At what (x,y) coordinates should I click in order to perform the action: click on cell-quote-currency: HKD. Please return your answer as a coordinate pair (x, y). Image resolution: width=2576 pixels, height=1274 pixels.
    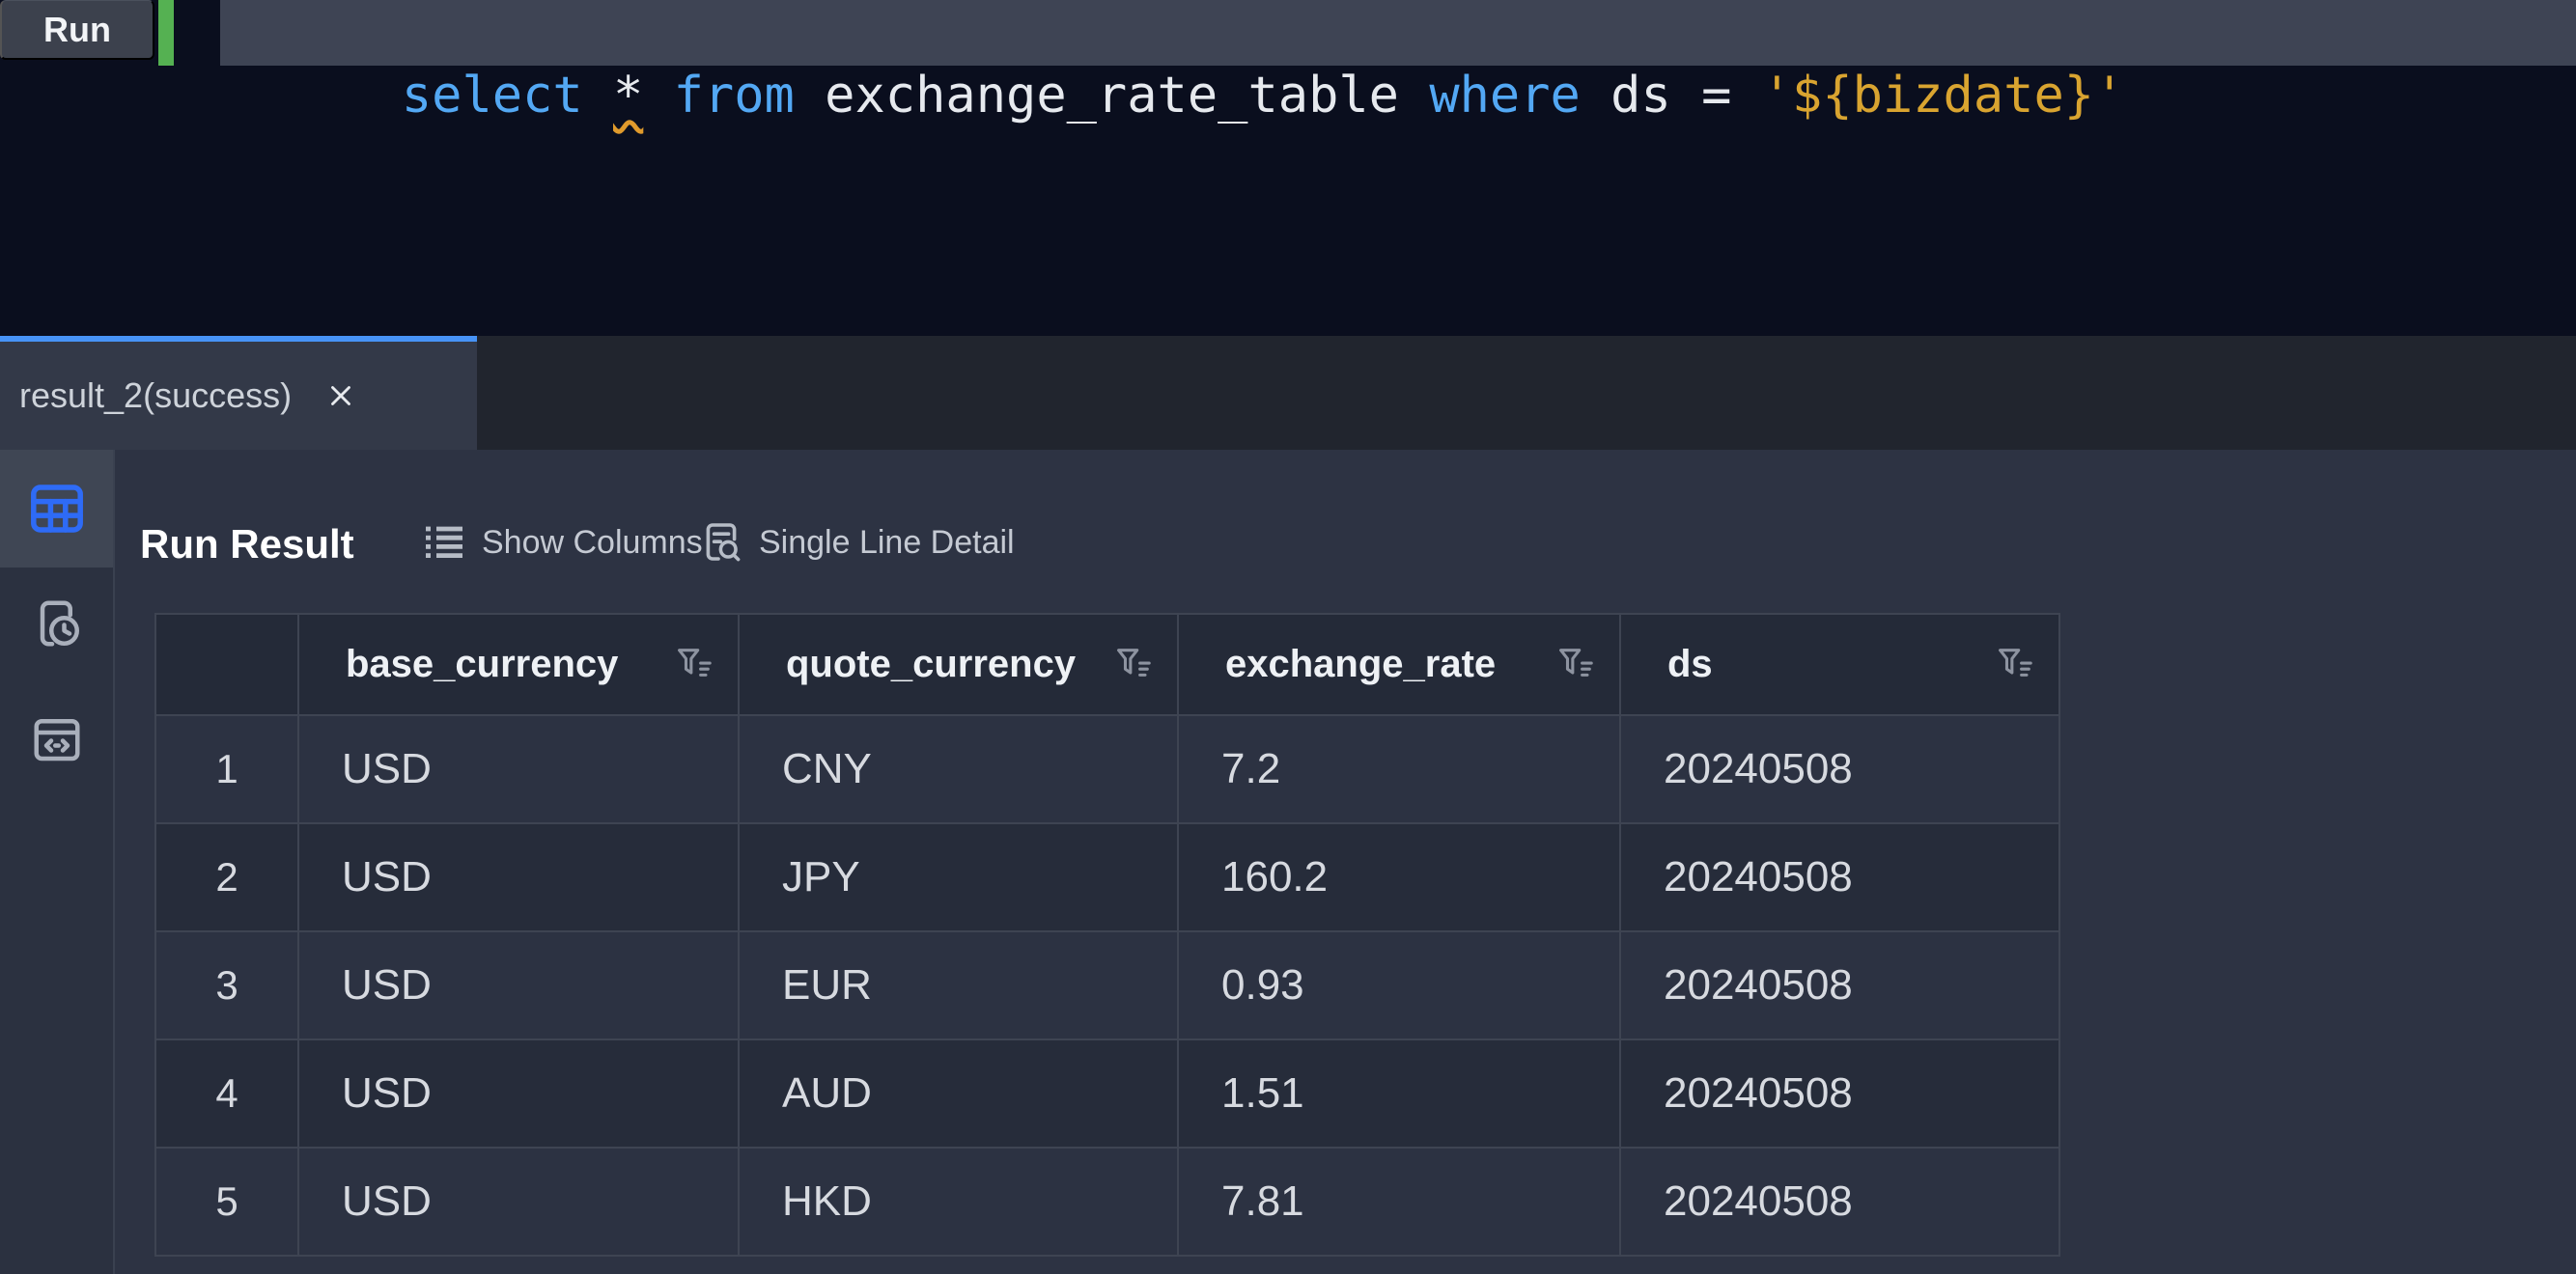
    Looking at the image, I should click on (958, 1202).